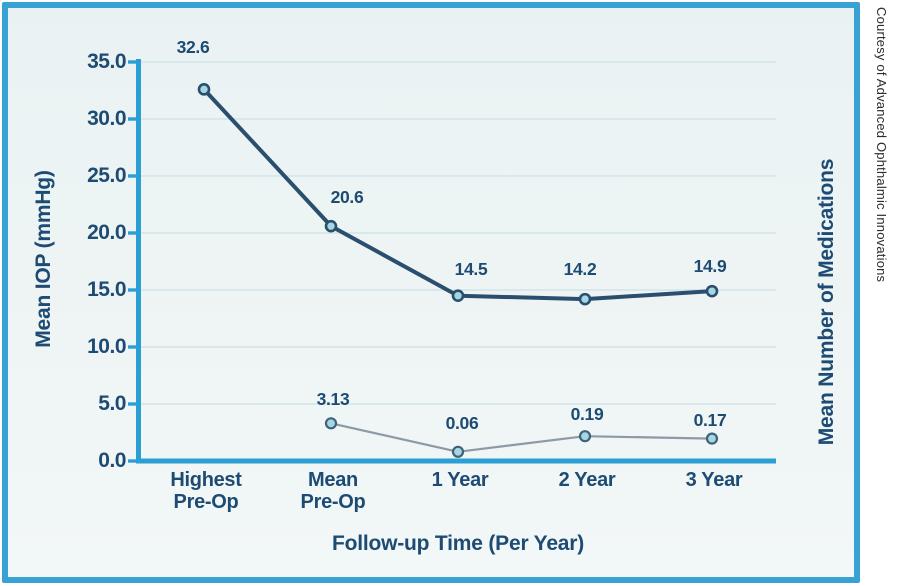 The image size is (898, 586). What do you see at coordinates (106, 346) in the screenshot?
I see `y-tick-label: 10.0` at bounding box center [106, 346].